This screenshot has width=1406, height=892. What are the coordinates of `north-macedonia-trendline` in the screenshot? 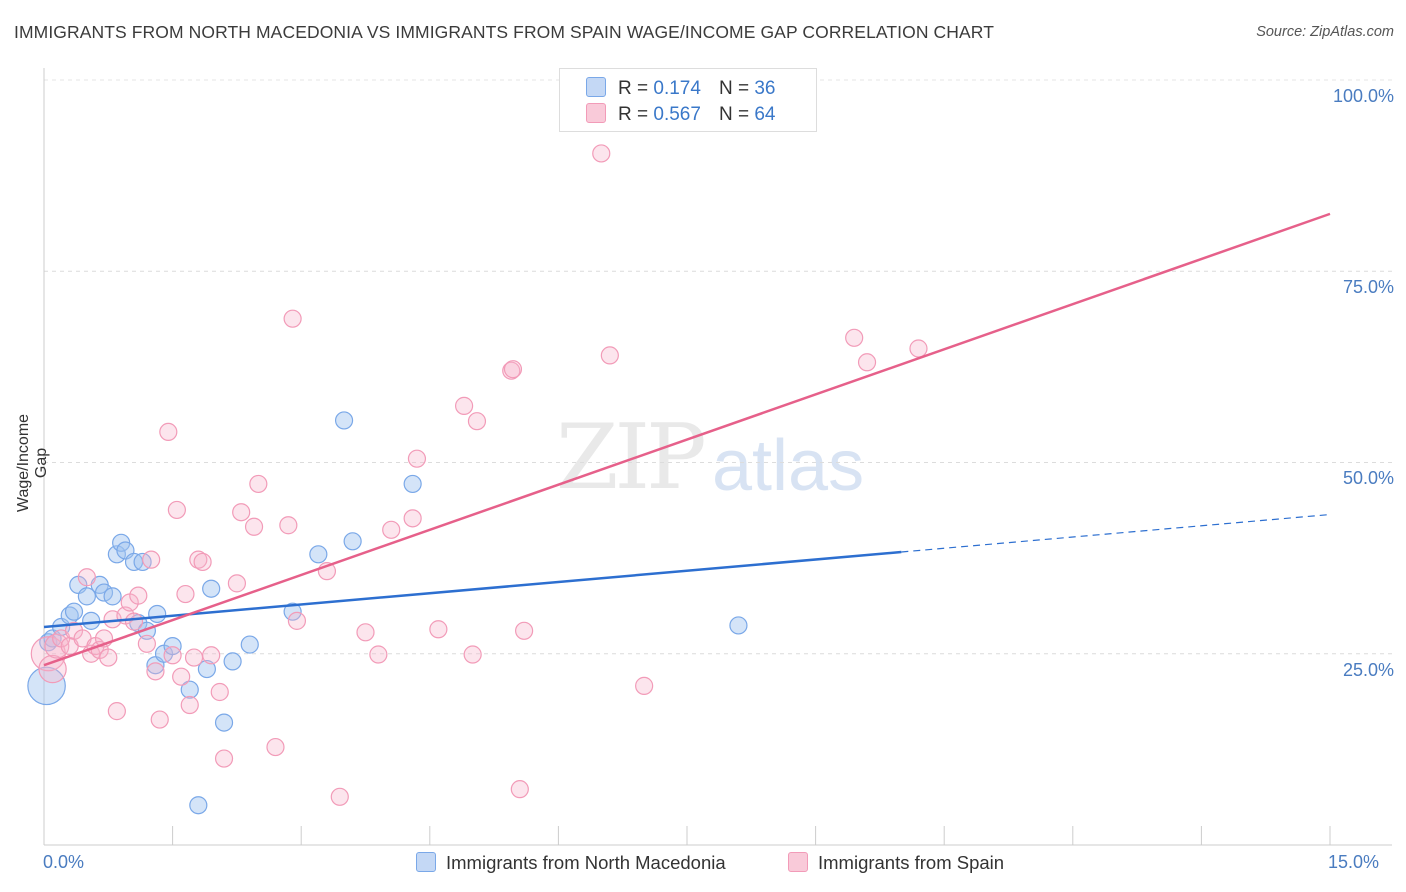 It's located at (472, 589).